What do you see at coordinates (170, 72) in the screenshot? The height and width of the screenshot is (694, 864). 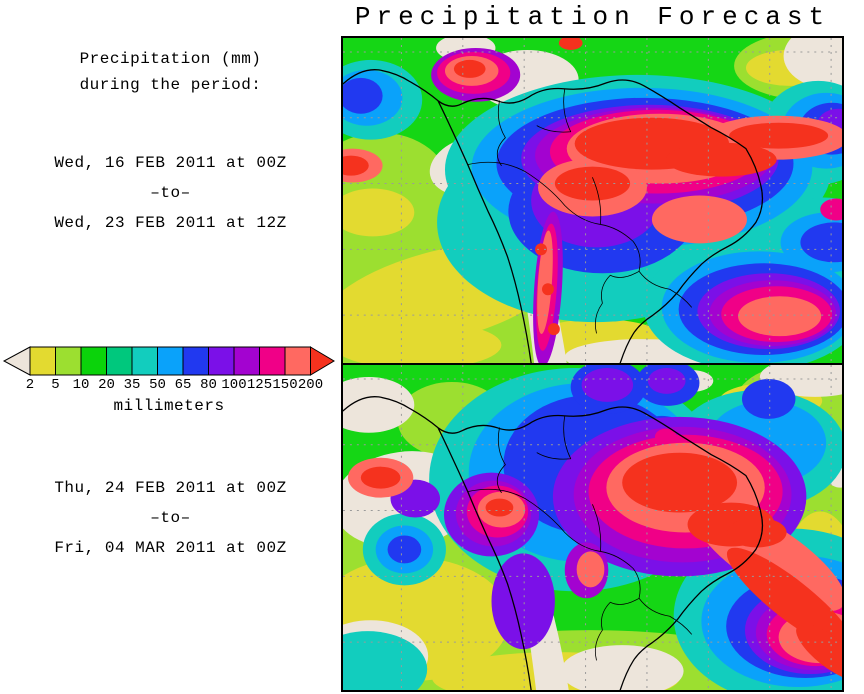 I see `legend-heading: Precipitation (mm) during the period:` at bounding box center [170, 72].